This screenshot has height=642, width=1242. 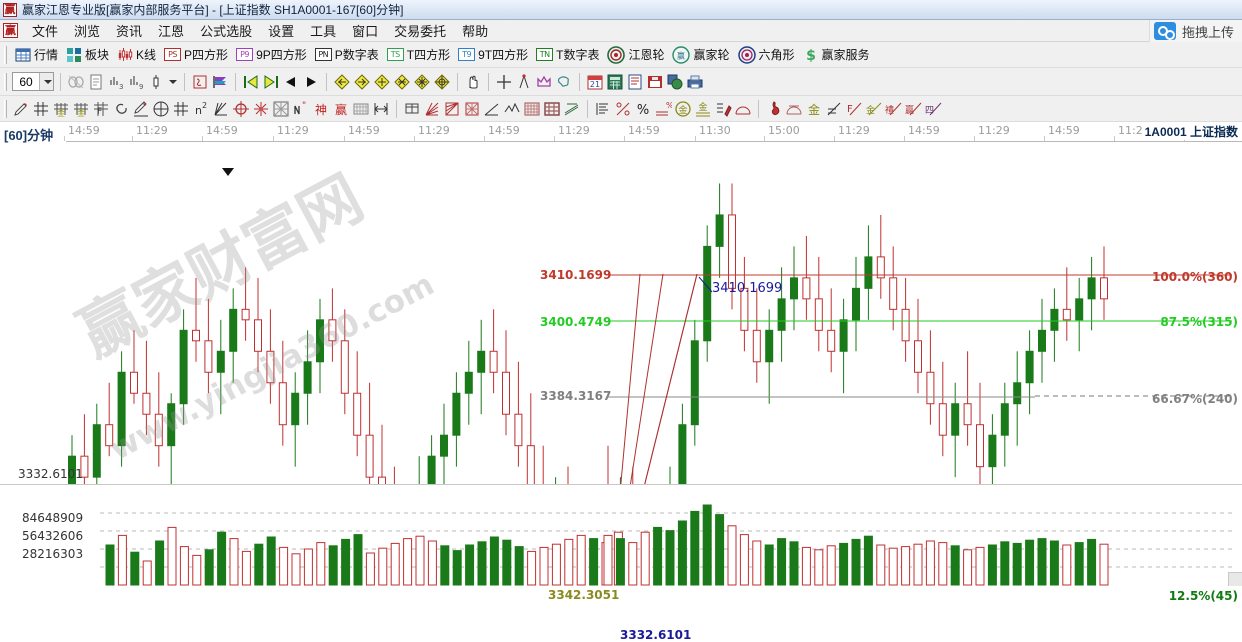 I want to click on list-steps-icon, so click(x=603, y=109).